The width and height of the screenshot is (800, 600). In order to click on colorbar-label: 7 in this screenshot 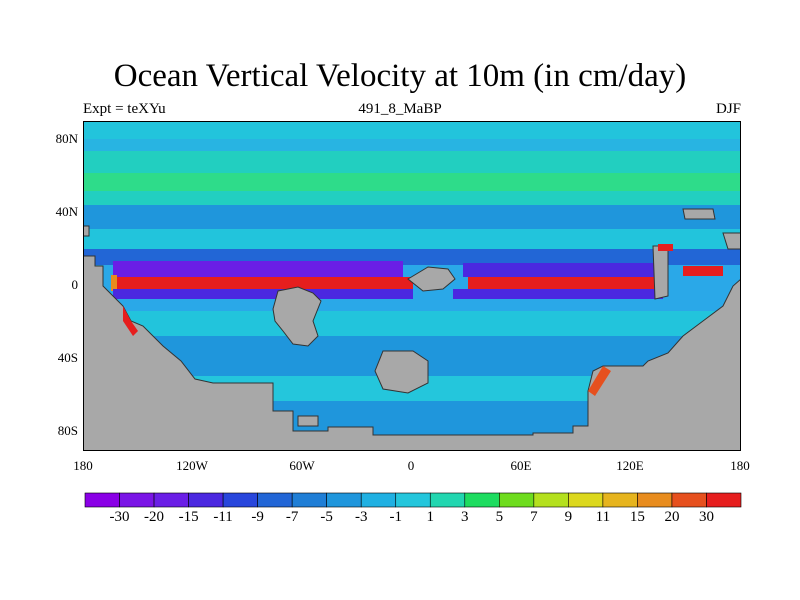, I will do `click(534, 517)`.